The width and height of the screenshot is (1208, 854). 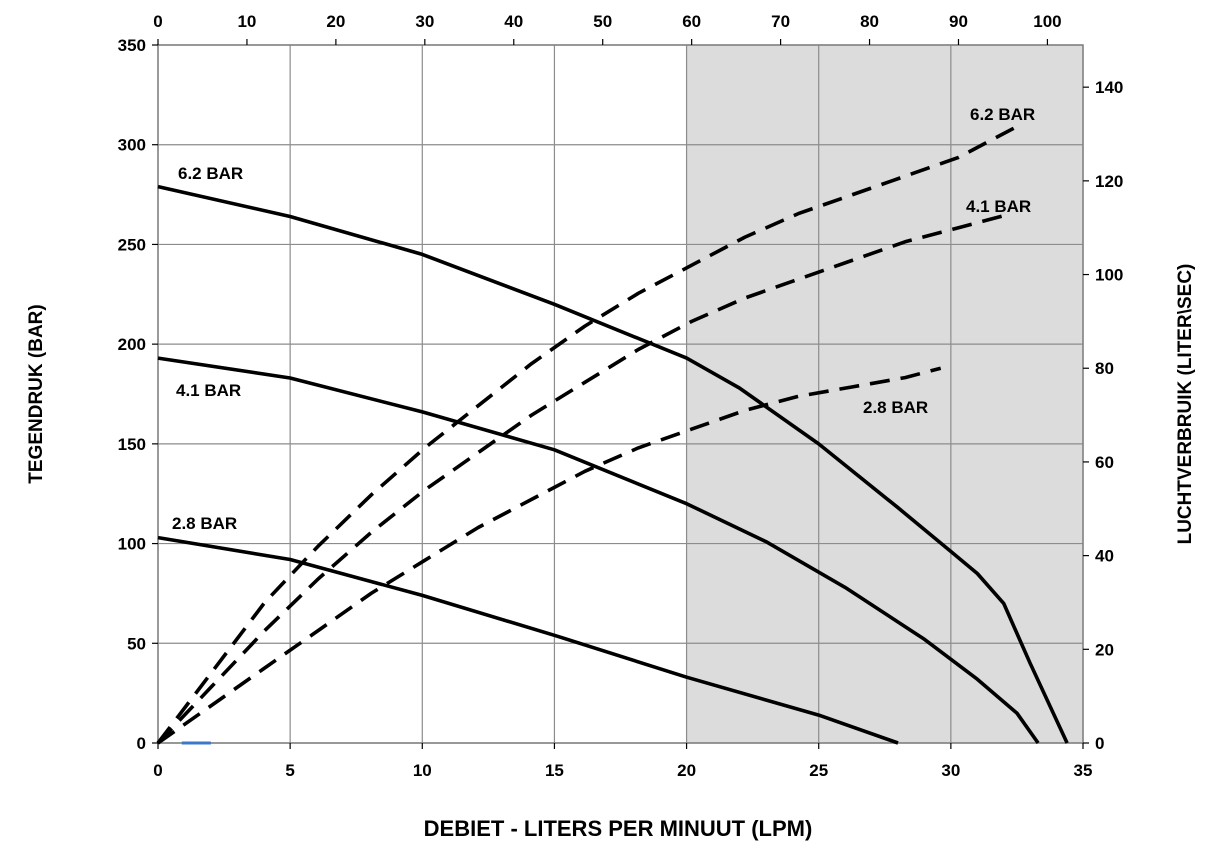 I want to click on y-axis-ticks: 0 50 100 150 200 250 300 350, so click(x=138, y=394).